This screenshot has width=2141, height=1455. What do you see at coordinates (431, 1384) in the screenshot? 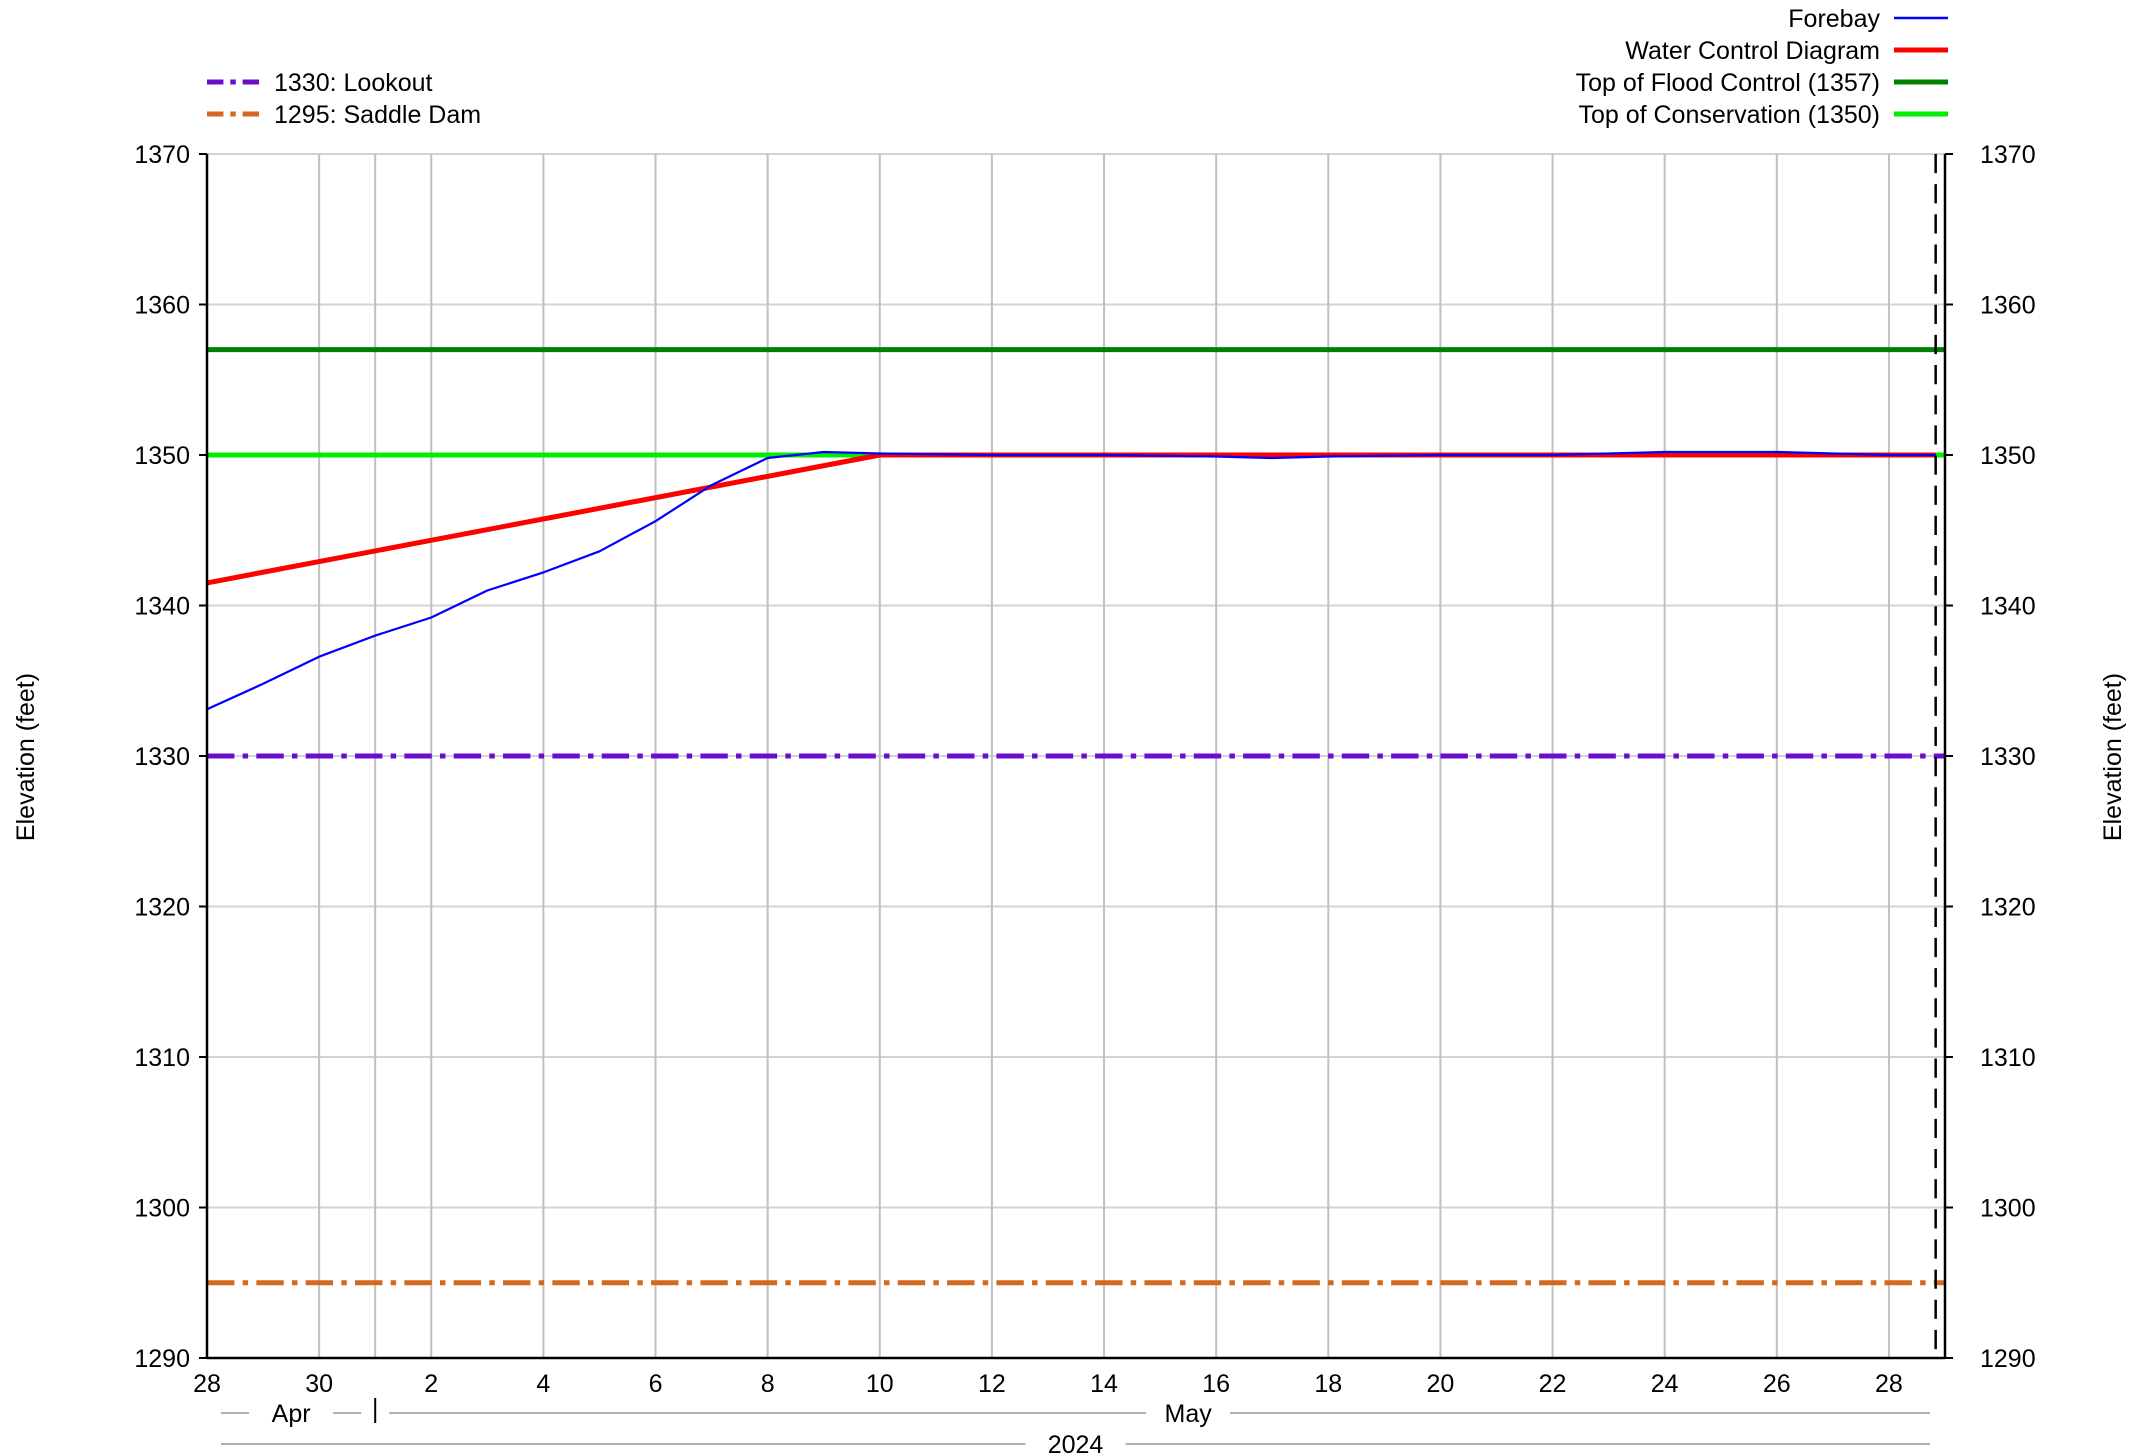
I see `x-tick-label: 2` at bounding box center [431, 1384].